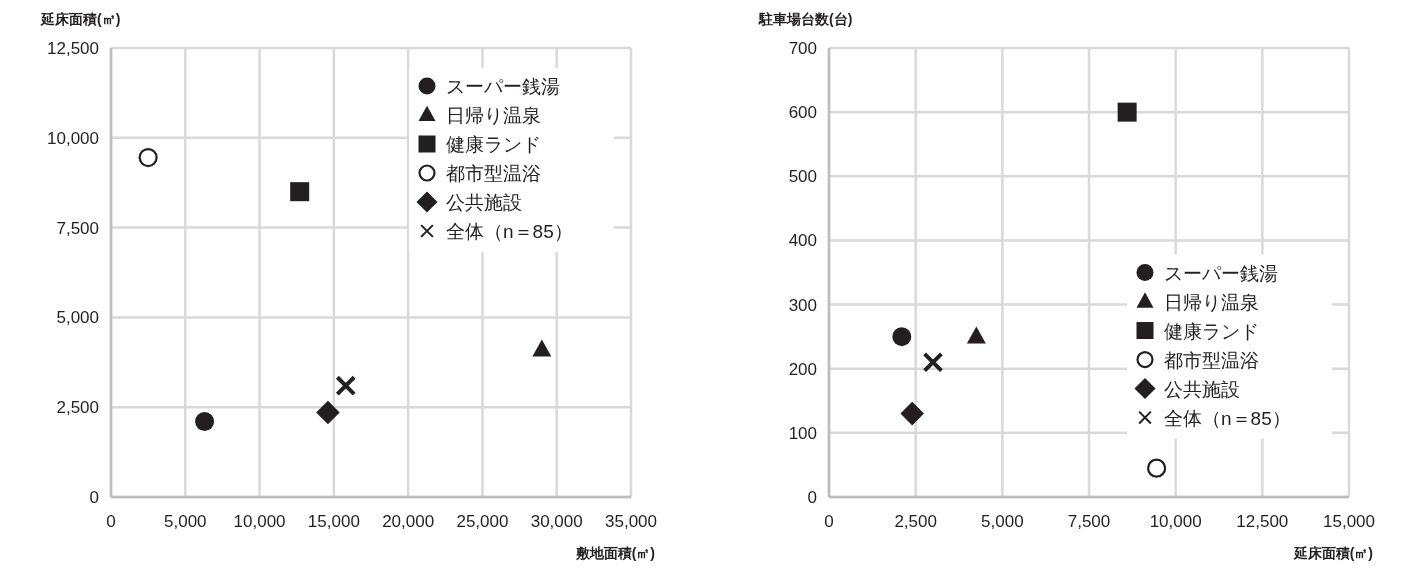  Describe the element at coordinates (802, 113) in the screenshot. I see `y-tick-label: 600` at that location.